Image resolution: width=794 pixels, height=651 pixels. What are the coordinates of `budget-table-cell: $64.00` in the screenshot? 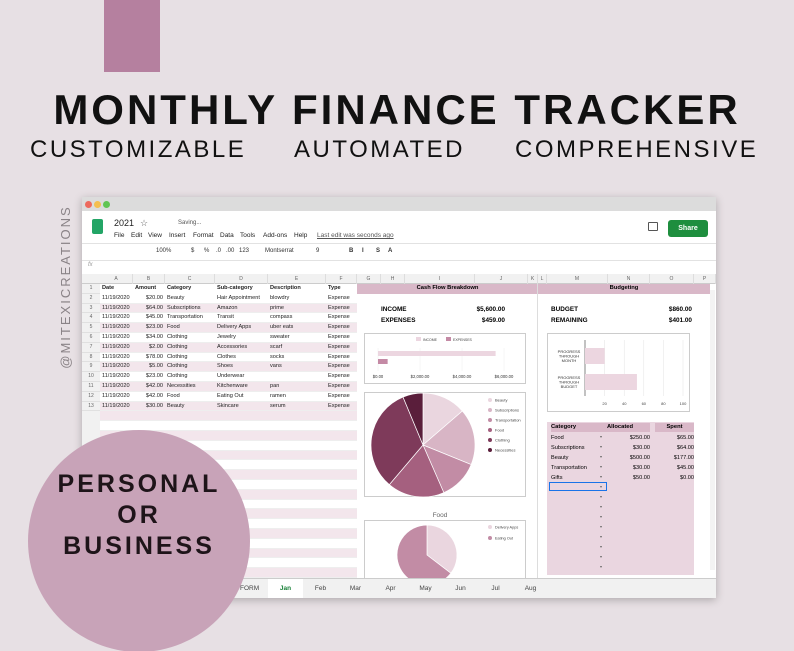 It's located at (685, 448).